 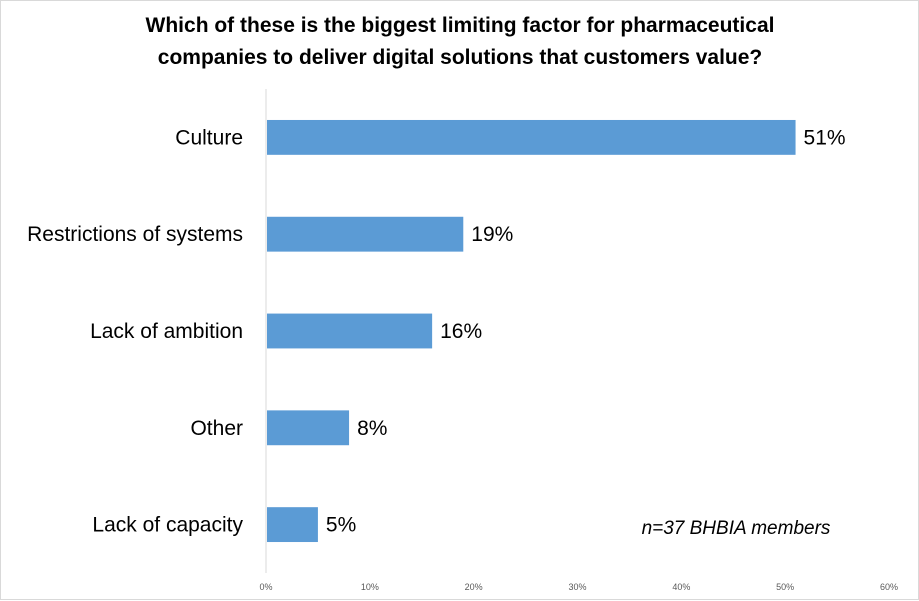 What do you see at coordinates (292, 525) in the screenshot?
I see `bar-lack-of-capacity` at bounding box center [292, 525].